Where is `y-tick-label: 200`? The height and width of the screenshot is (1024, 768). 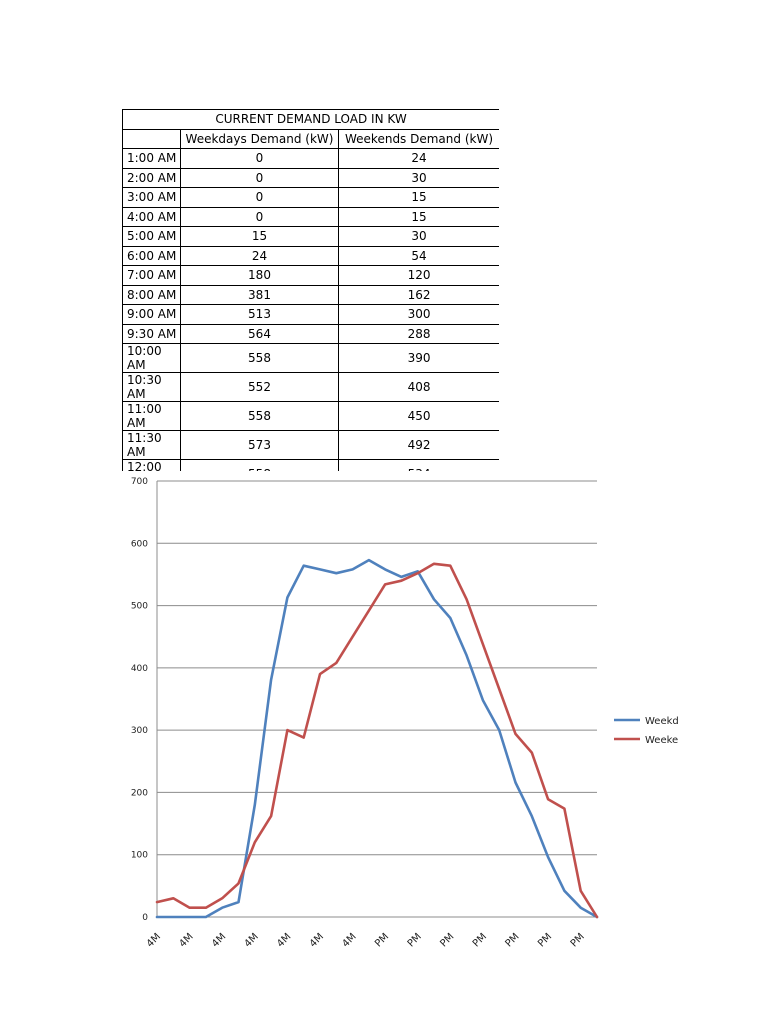 y-tick-label: 200 is located at coordinates (139, 793).